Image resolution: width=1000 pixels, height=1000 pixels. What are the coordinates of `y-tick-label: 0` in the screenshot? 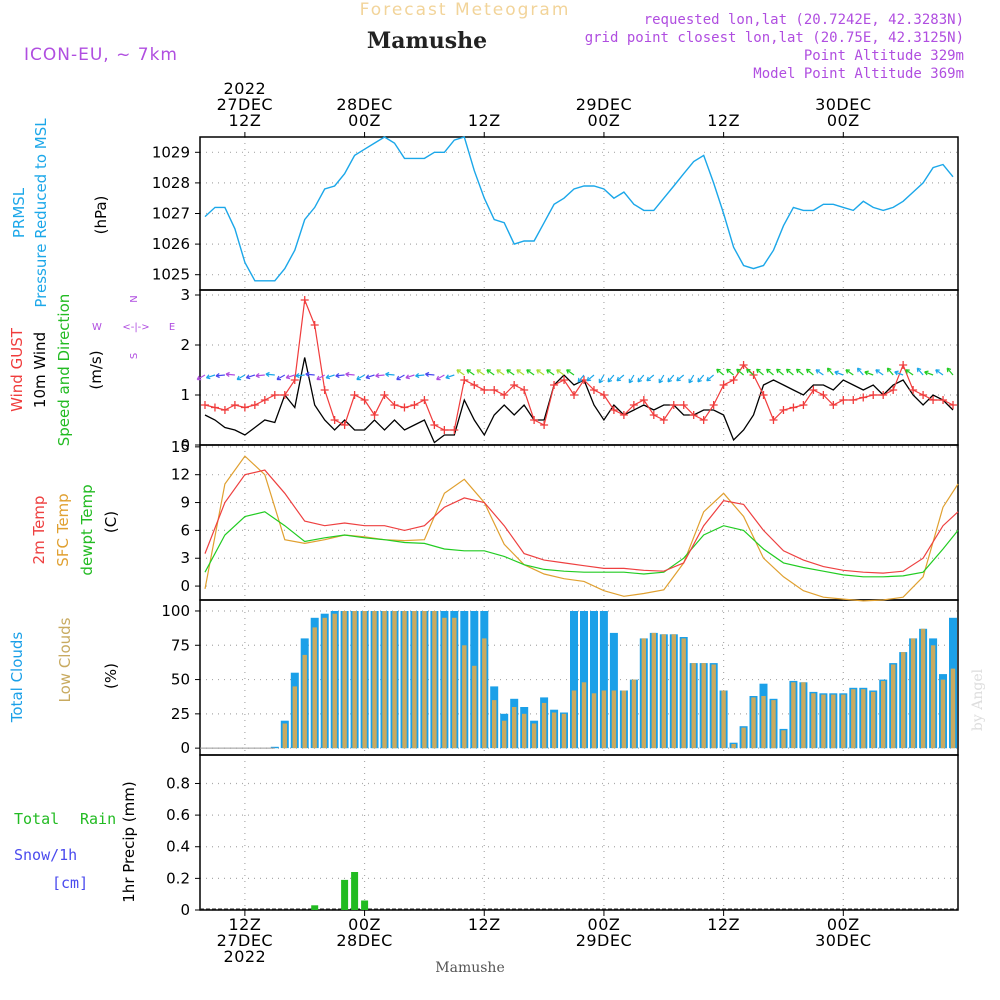 It's located at (185, 910).